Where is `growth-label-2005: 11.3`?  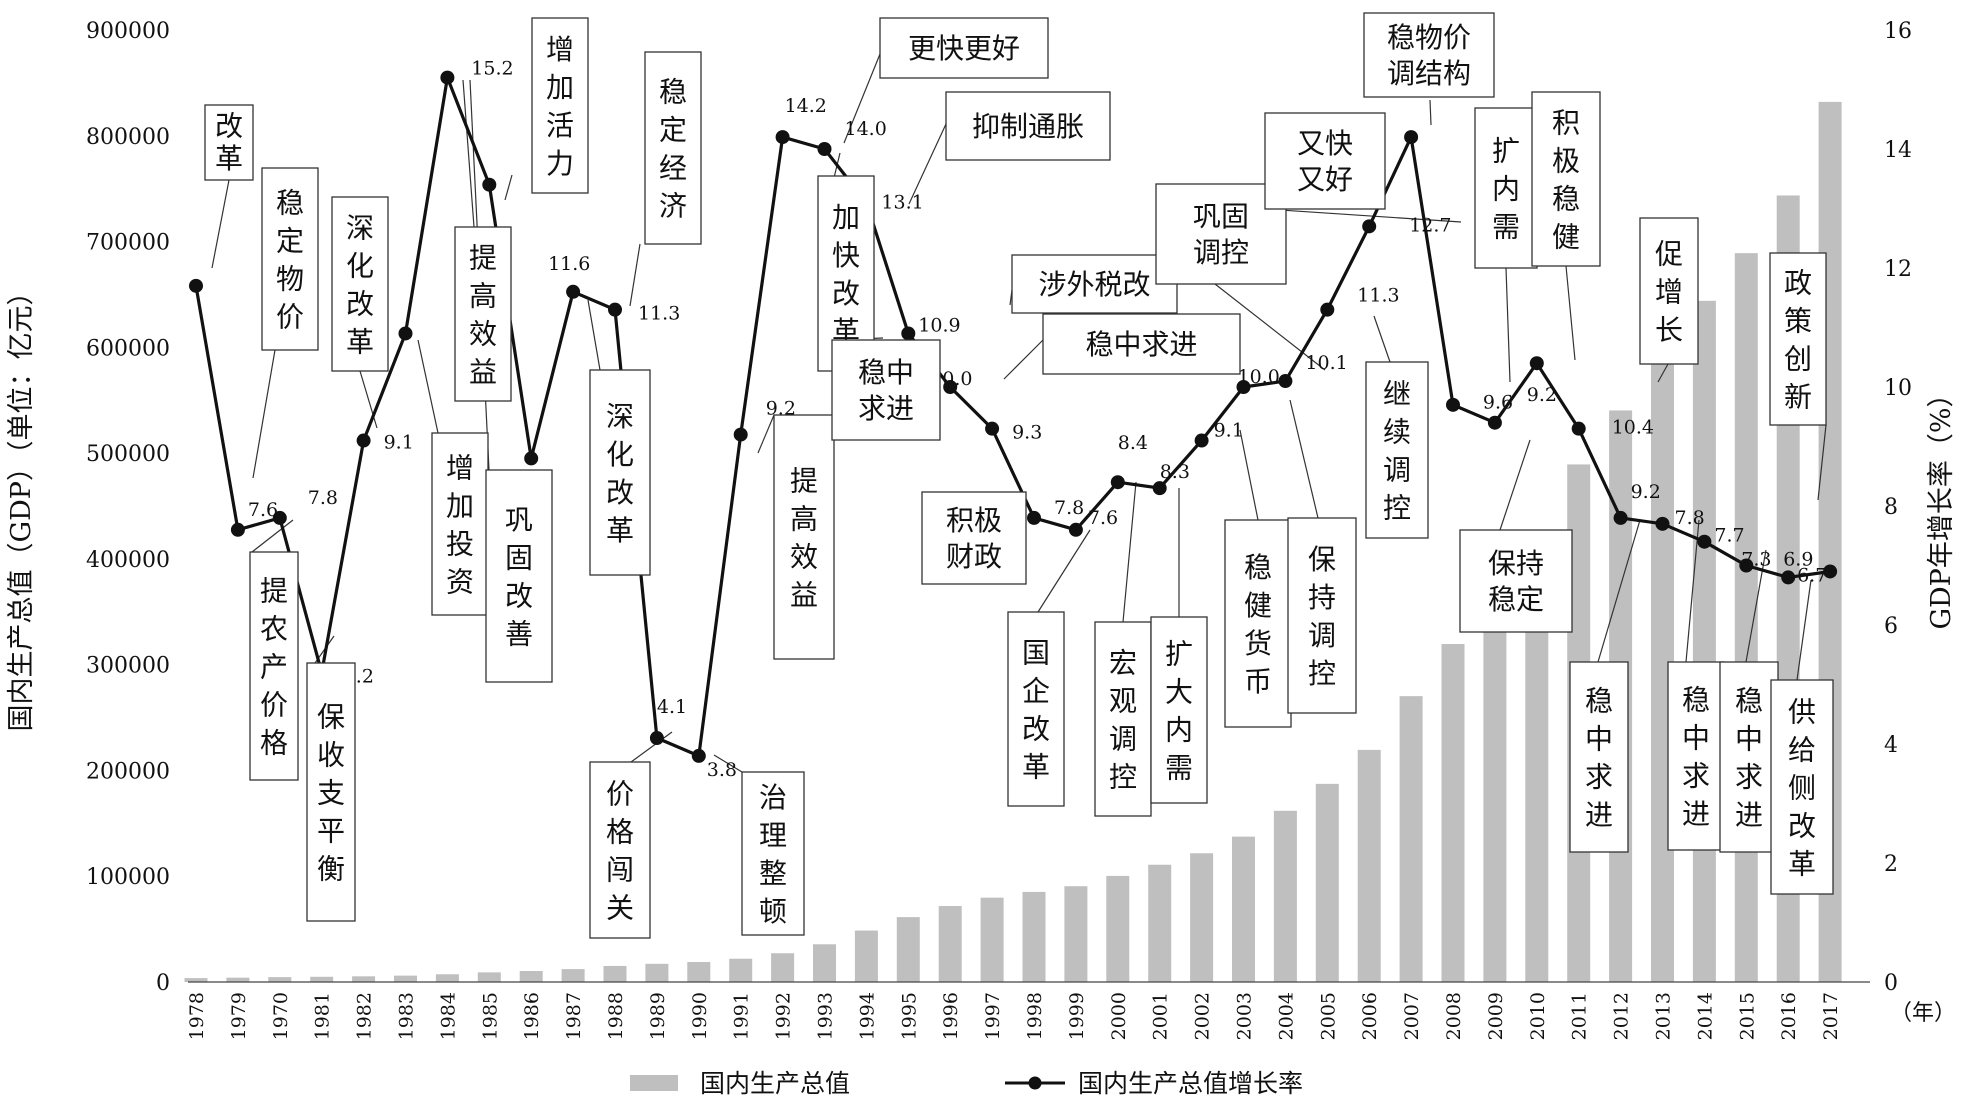 growth-label-2005: 11.3 is located at coordinates (1378, 296).